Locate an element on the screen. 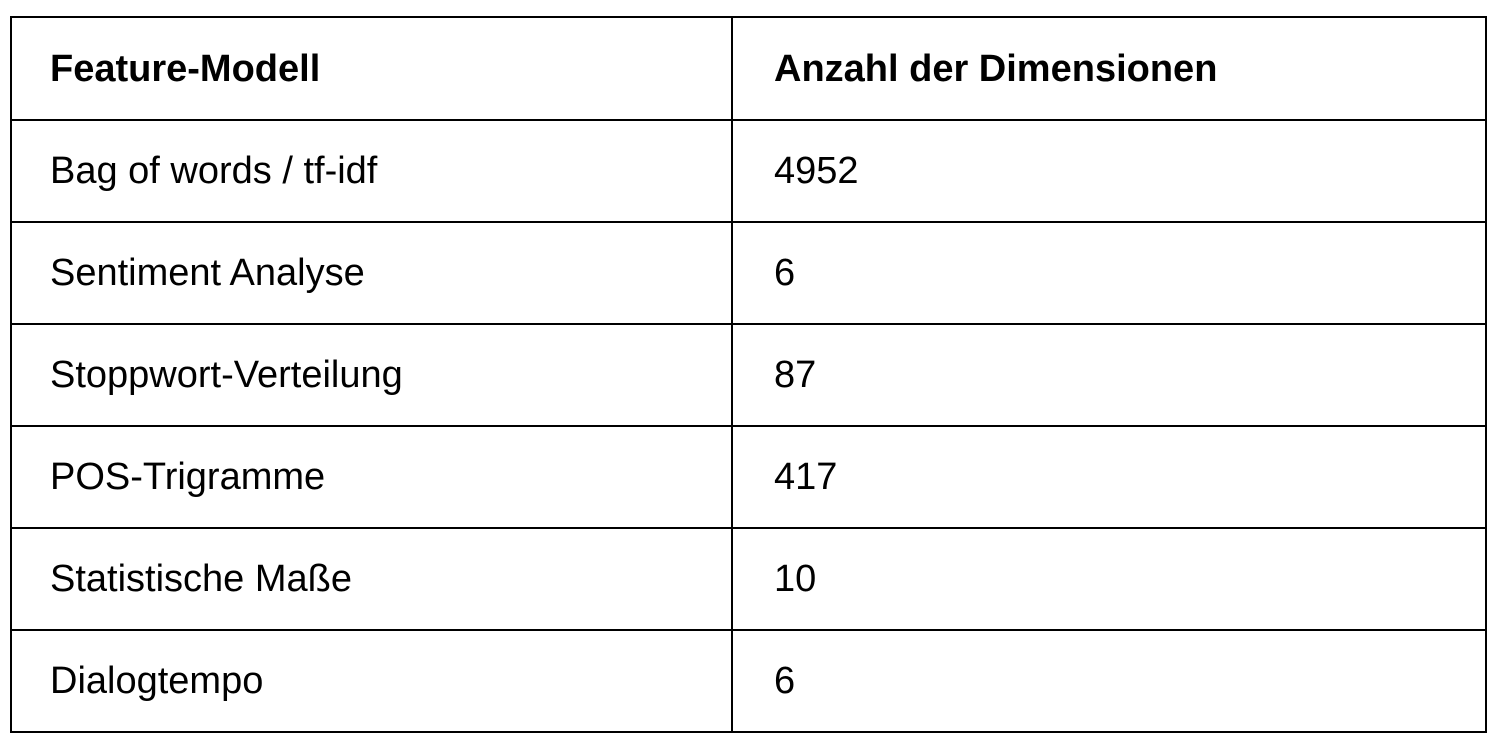 This screenshot has width=1496, height=750. feature-model-cell: Sentiment Analyse is located at coordinates (371, 273).